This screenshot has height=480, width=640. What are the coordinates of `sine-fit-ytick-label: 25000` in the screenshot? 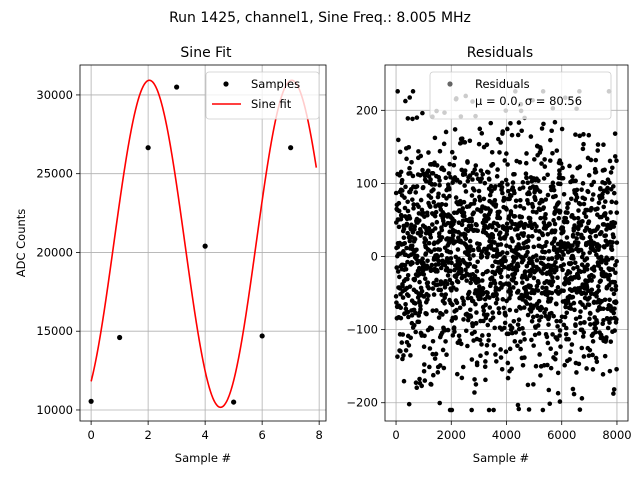 It's located at (54, 174).